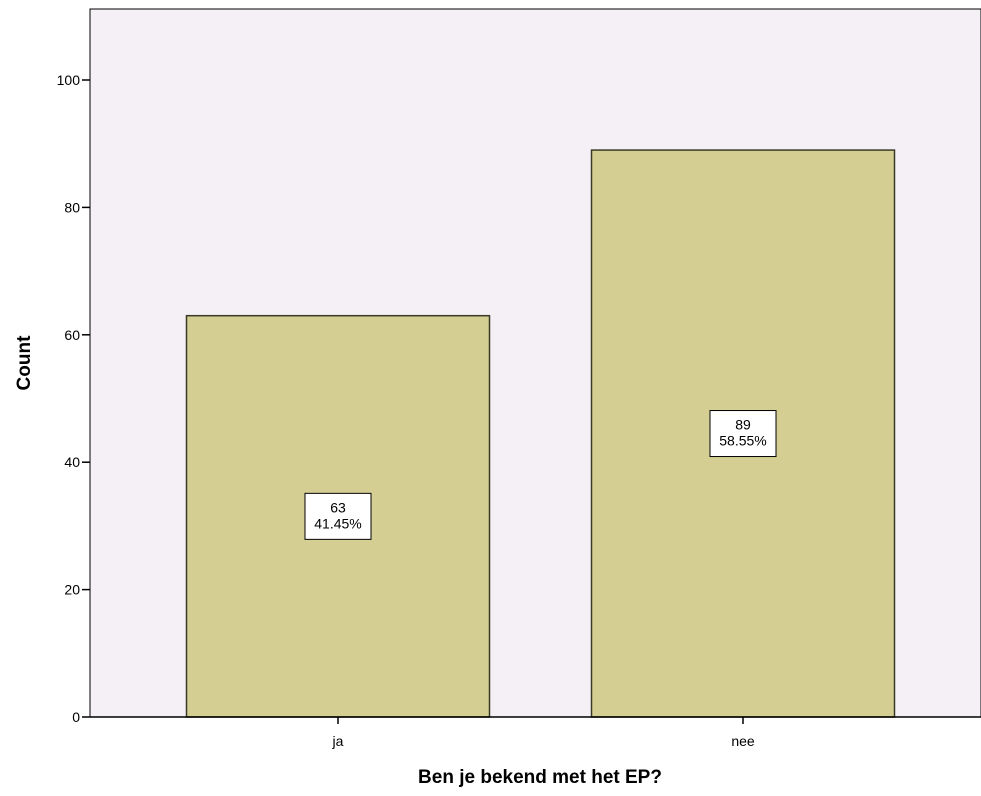 The width and height of the screenshot is (981, 796). Describe the element at coordinates (73, 398) in the screenshot. I see `y-axis: 0 20 40 60 80 100` at that location.